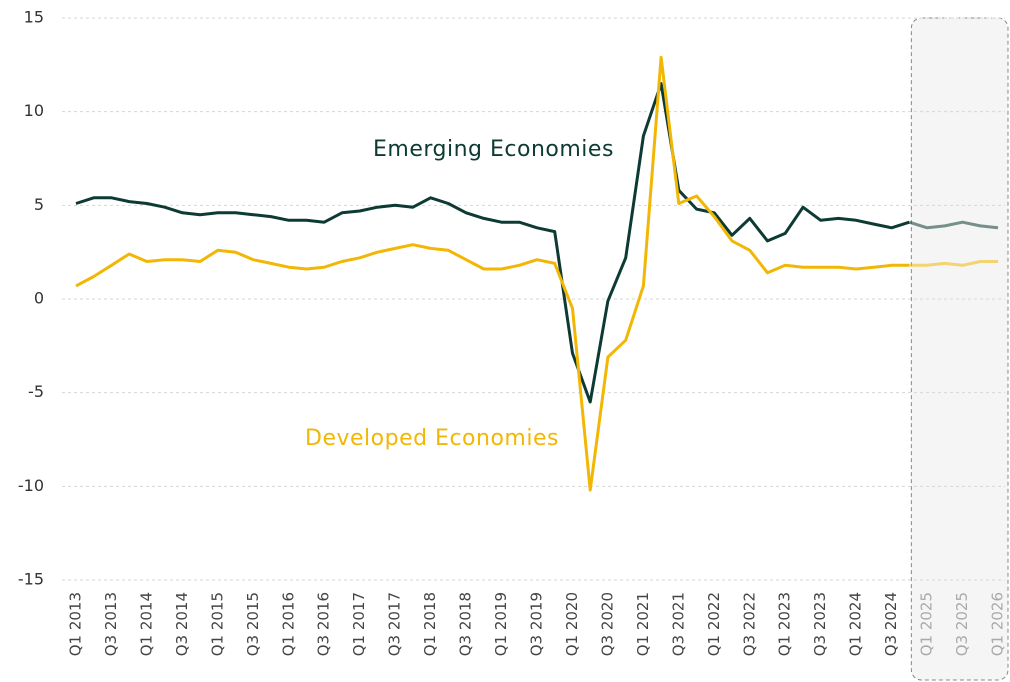 This screenshot has height=682, width=1010. I want to click on x-tick-label: Q1 2026, so click(998, 624).